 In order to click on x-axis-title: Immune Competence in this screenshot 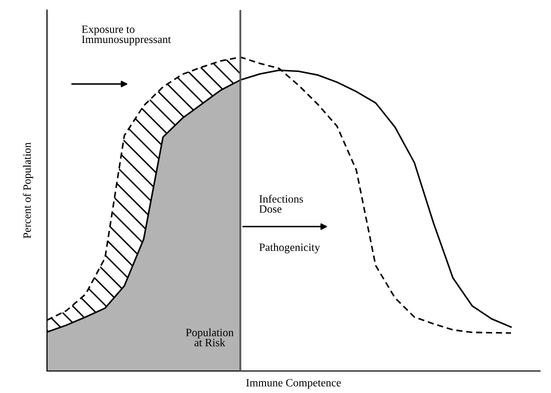, I will do `click(293, 383)`.